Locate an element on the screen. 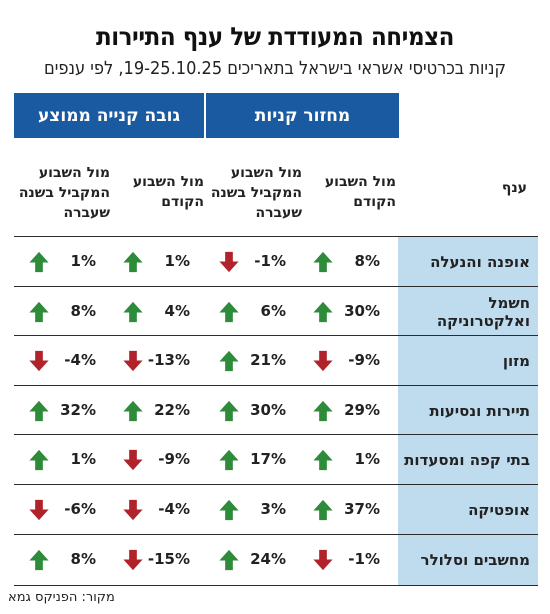 The image size is (550, 614). percent-value: 21% is located at coordinates (268, 360).